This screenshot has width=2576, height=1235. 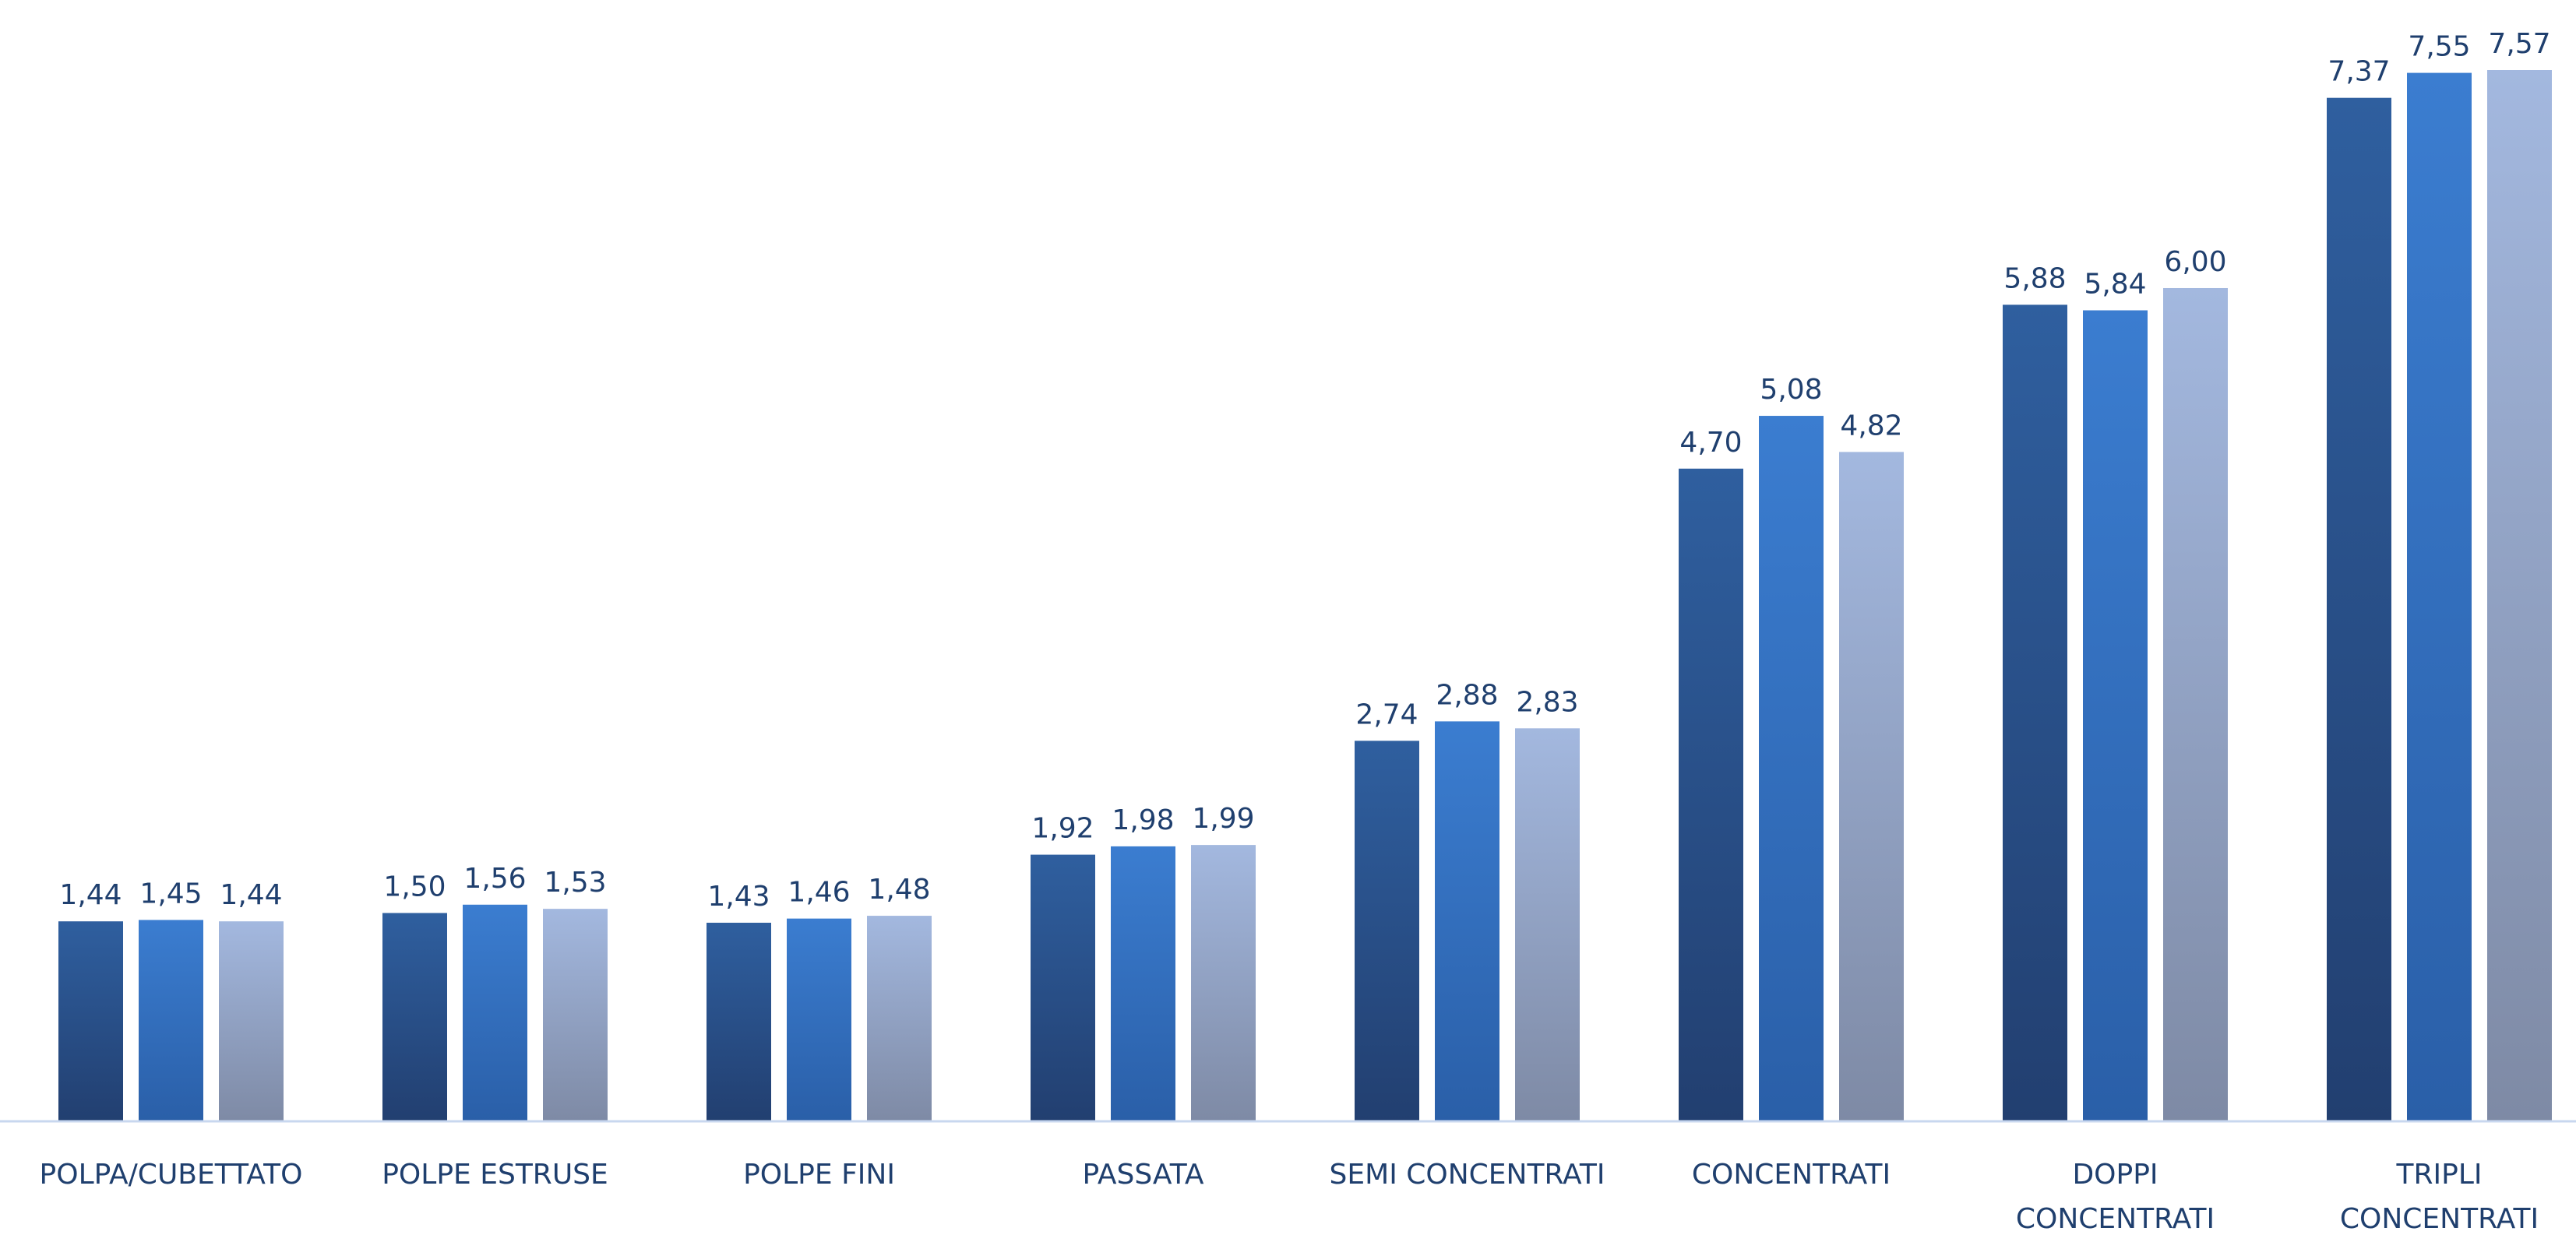 I want to click on data-label-1-series-2: 1,45, so click(x=170, y=894).